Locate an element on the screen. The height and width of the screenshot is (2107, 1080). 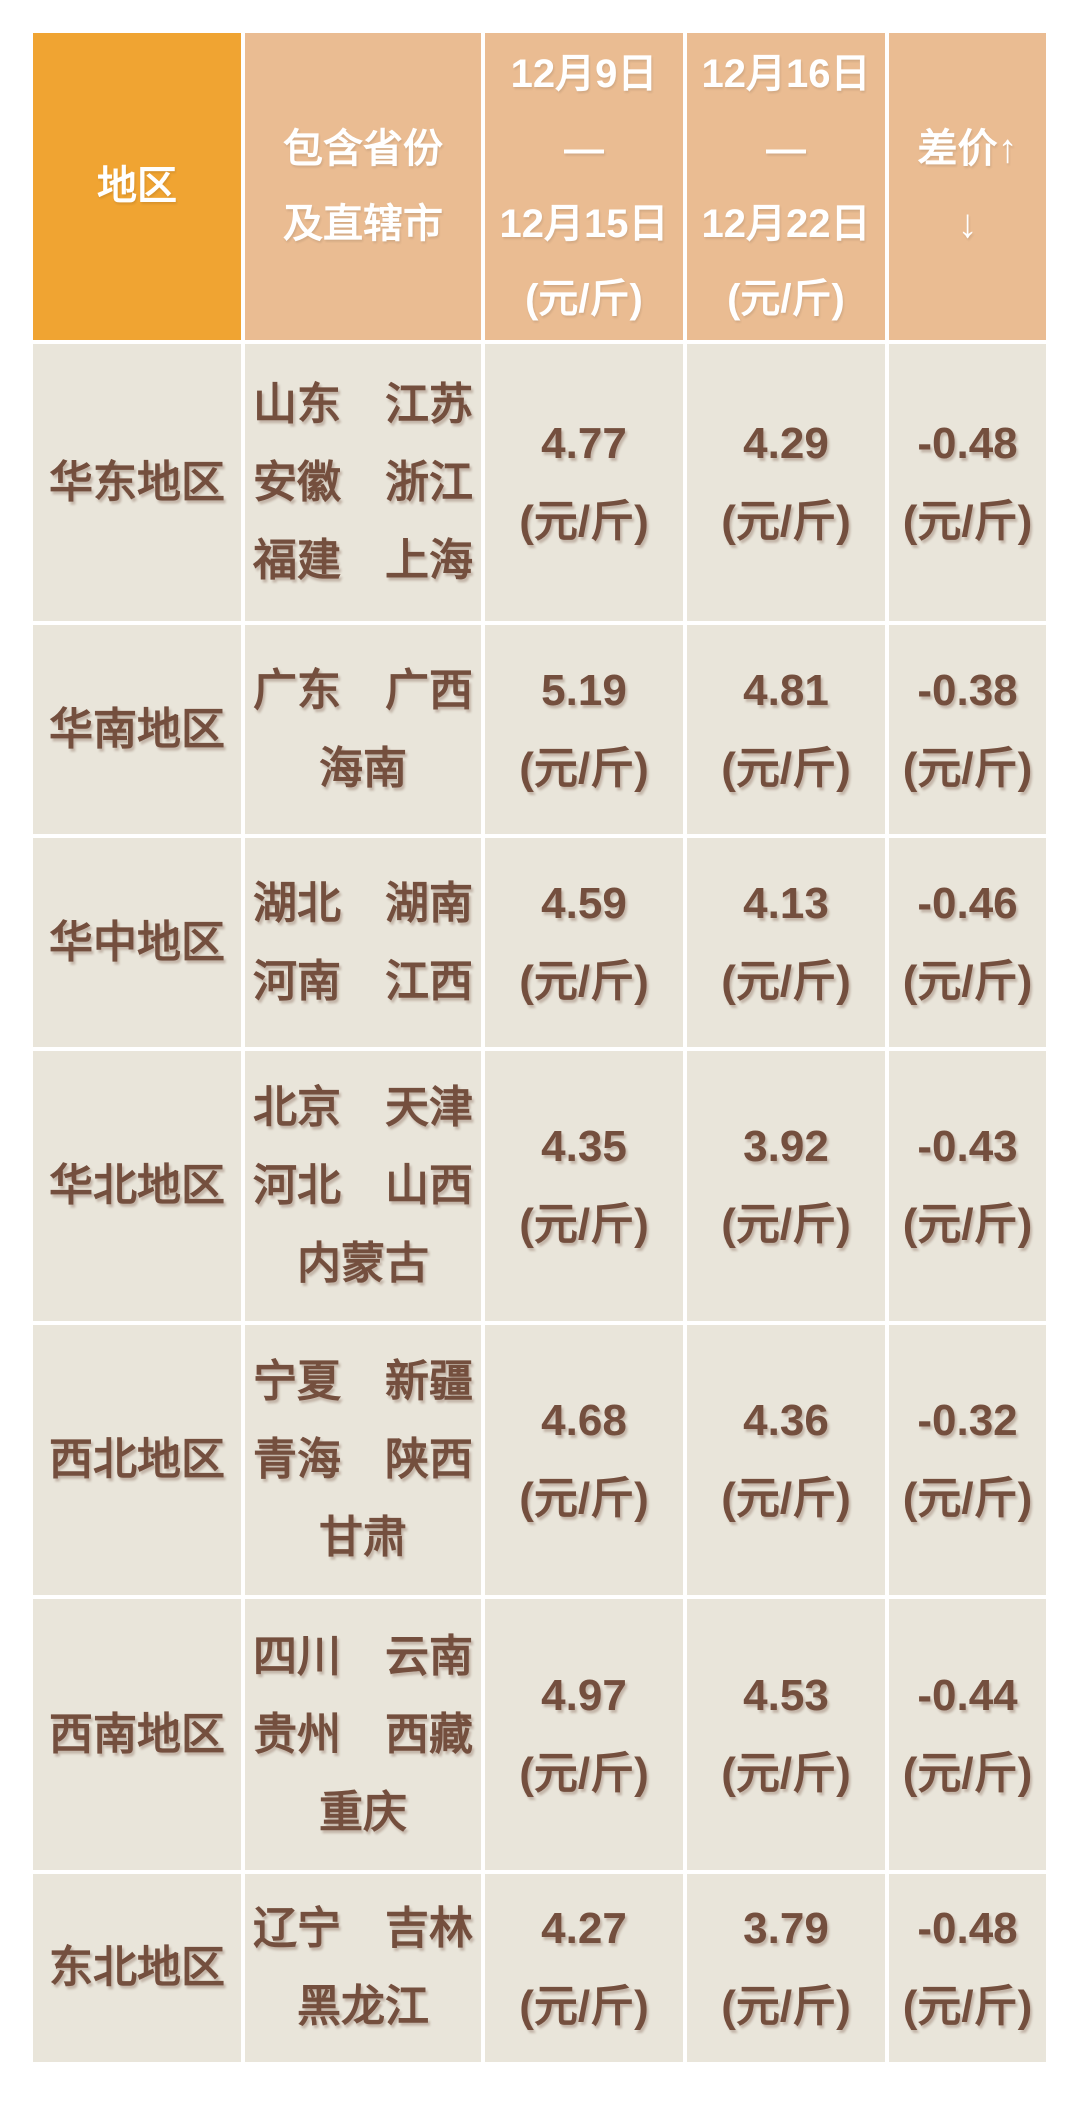
header-week2-line: (元/斤) is located at coordinates (786, 298).